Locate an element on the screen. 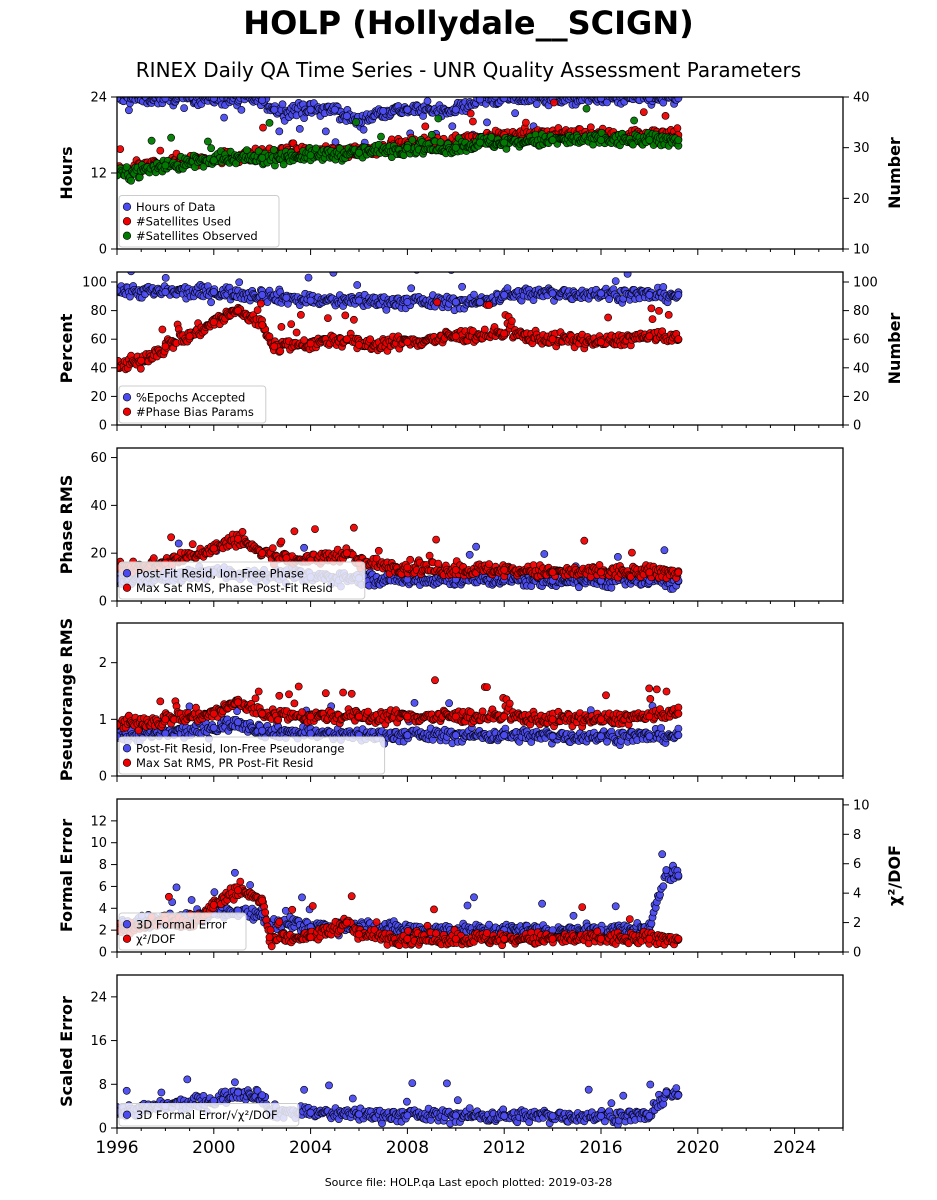 This screenshot has height=1200, width=937. y-right-tick-label: 20 is located at coordinates (861, 199).